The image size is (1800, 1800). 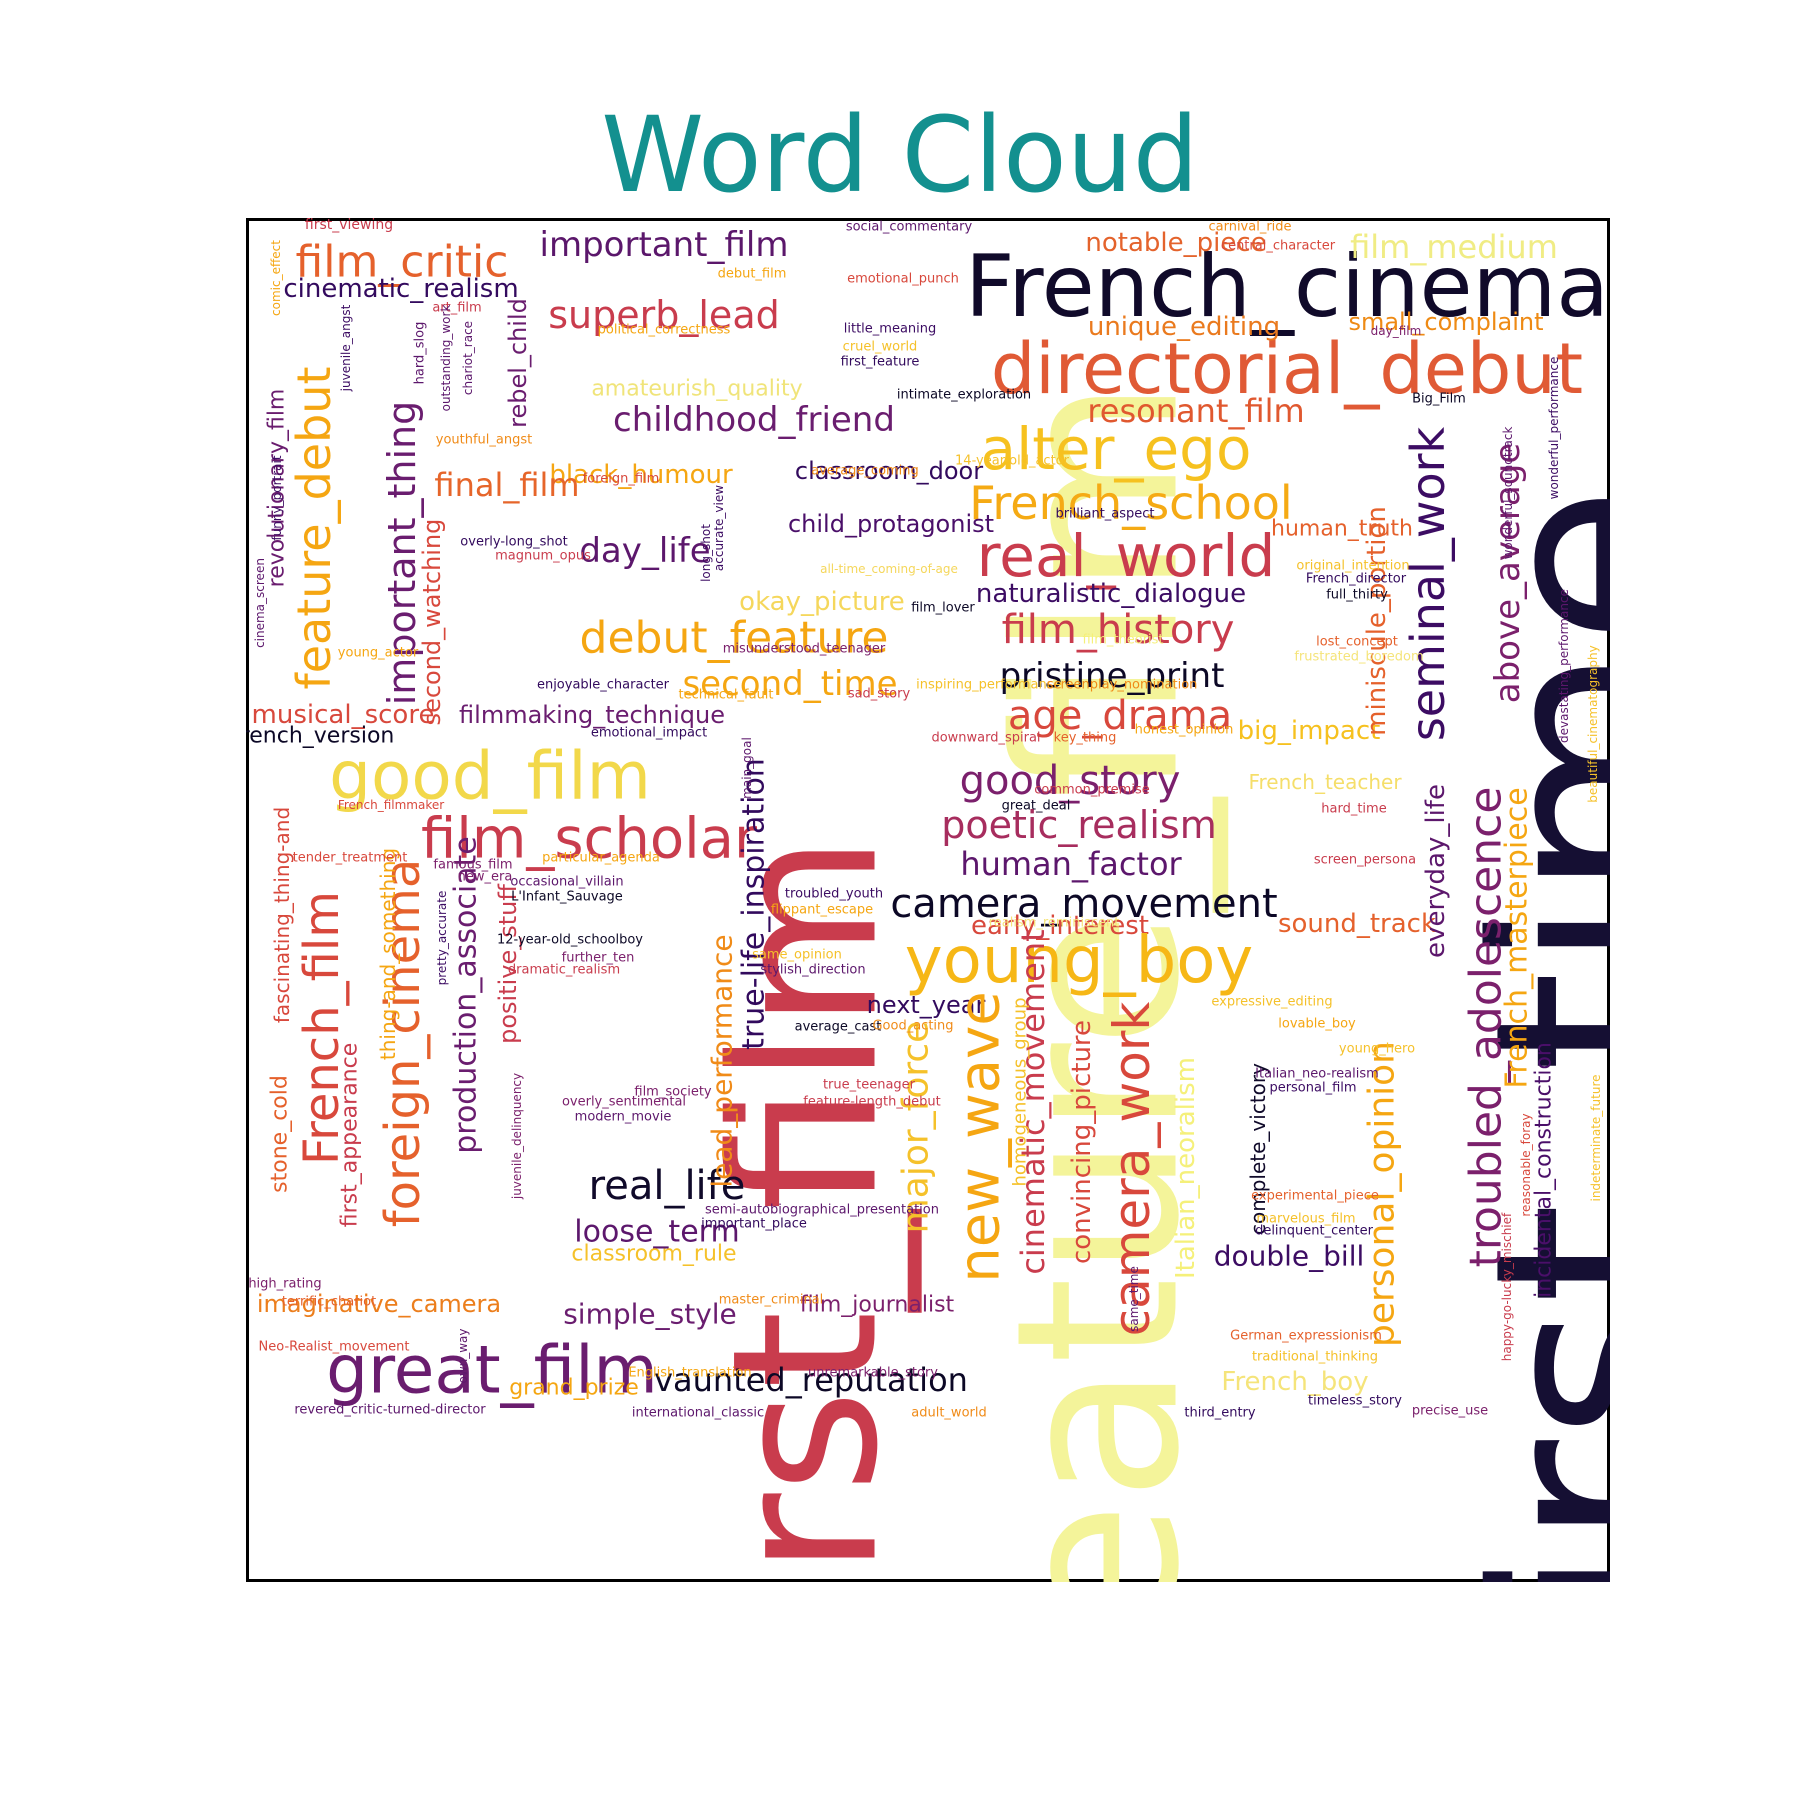 What do you see at coordinates (567, 897) in the screenshot?
I see `word-l-infant-sauvage: L'Infant_Sauvage` at bounding box center [567, 897].